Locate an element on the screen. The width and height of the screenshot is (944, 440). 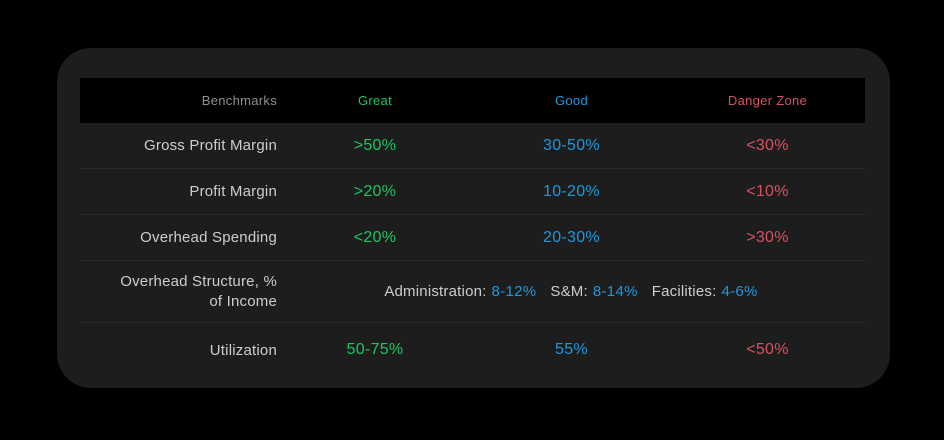
header-benchmarks: Benchmarks is located at coordinates (239, 100).